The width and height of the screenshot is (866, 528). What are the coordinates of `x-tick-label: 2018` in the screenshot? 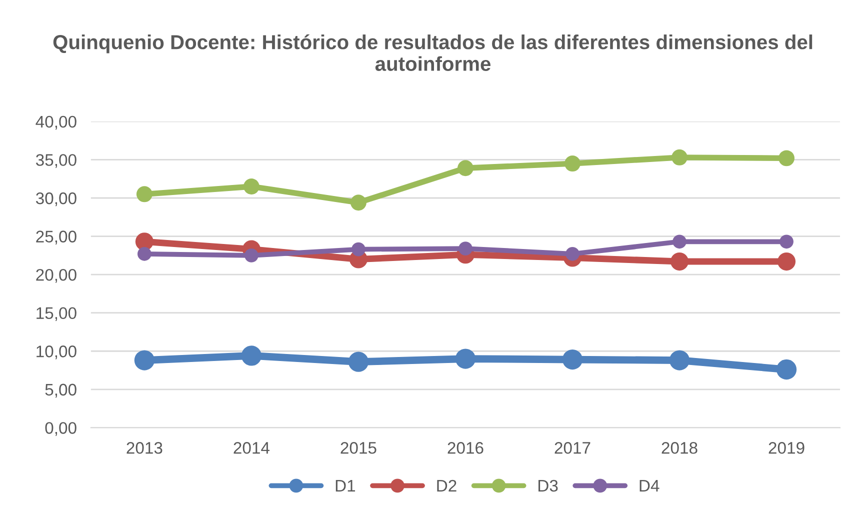 It's located at (680, 448).